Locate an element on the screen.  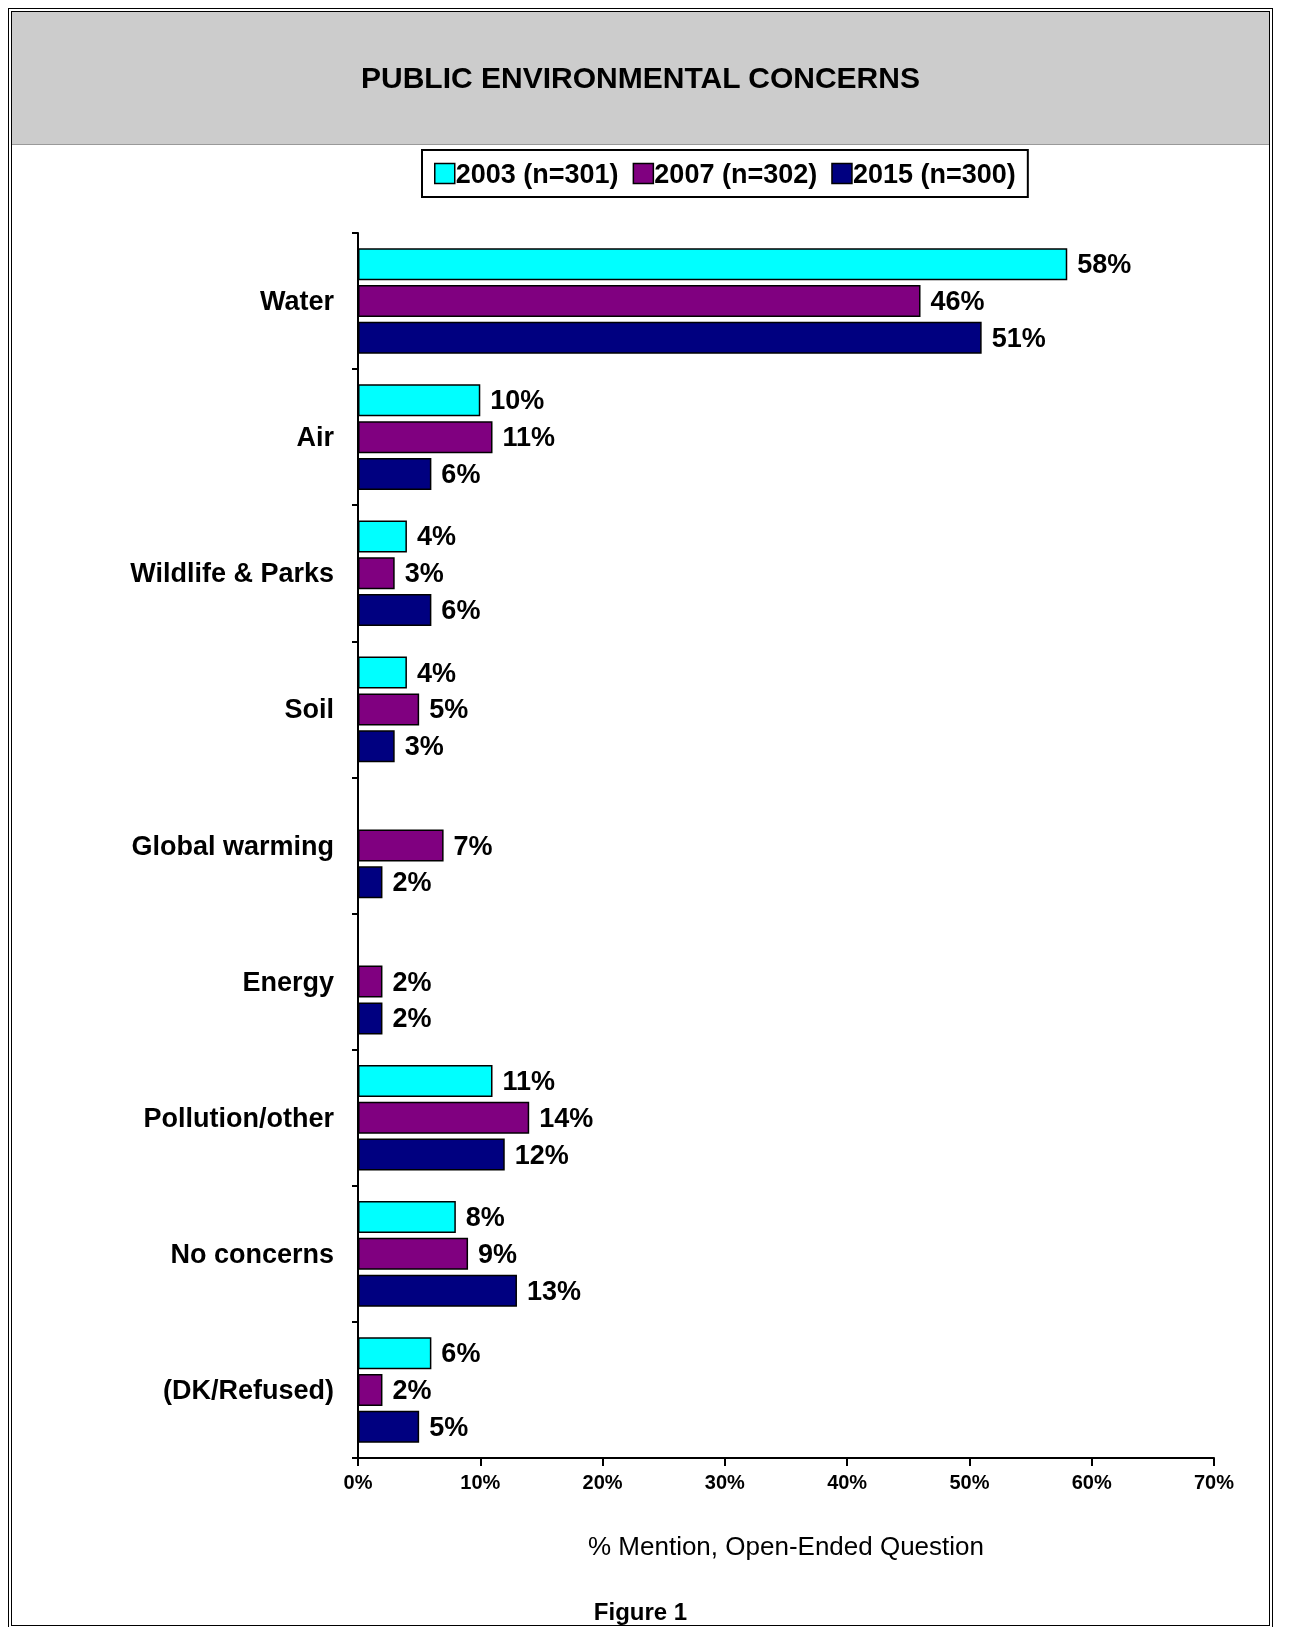
y-tick-label: Global warming is located at coordinates (232, 845).